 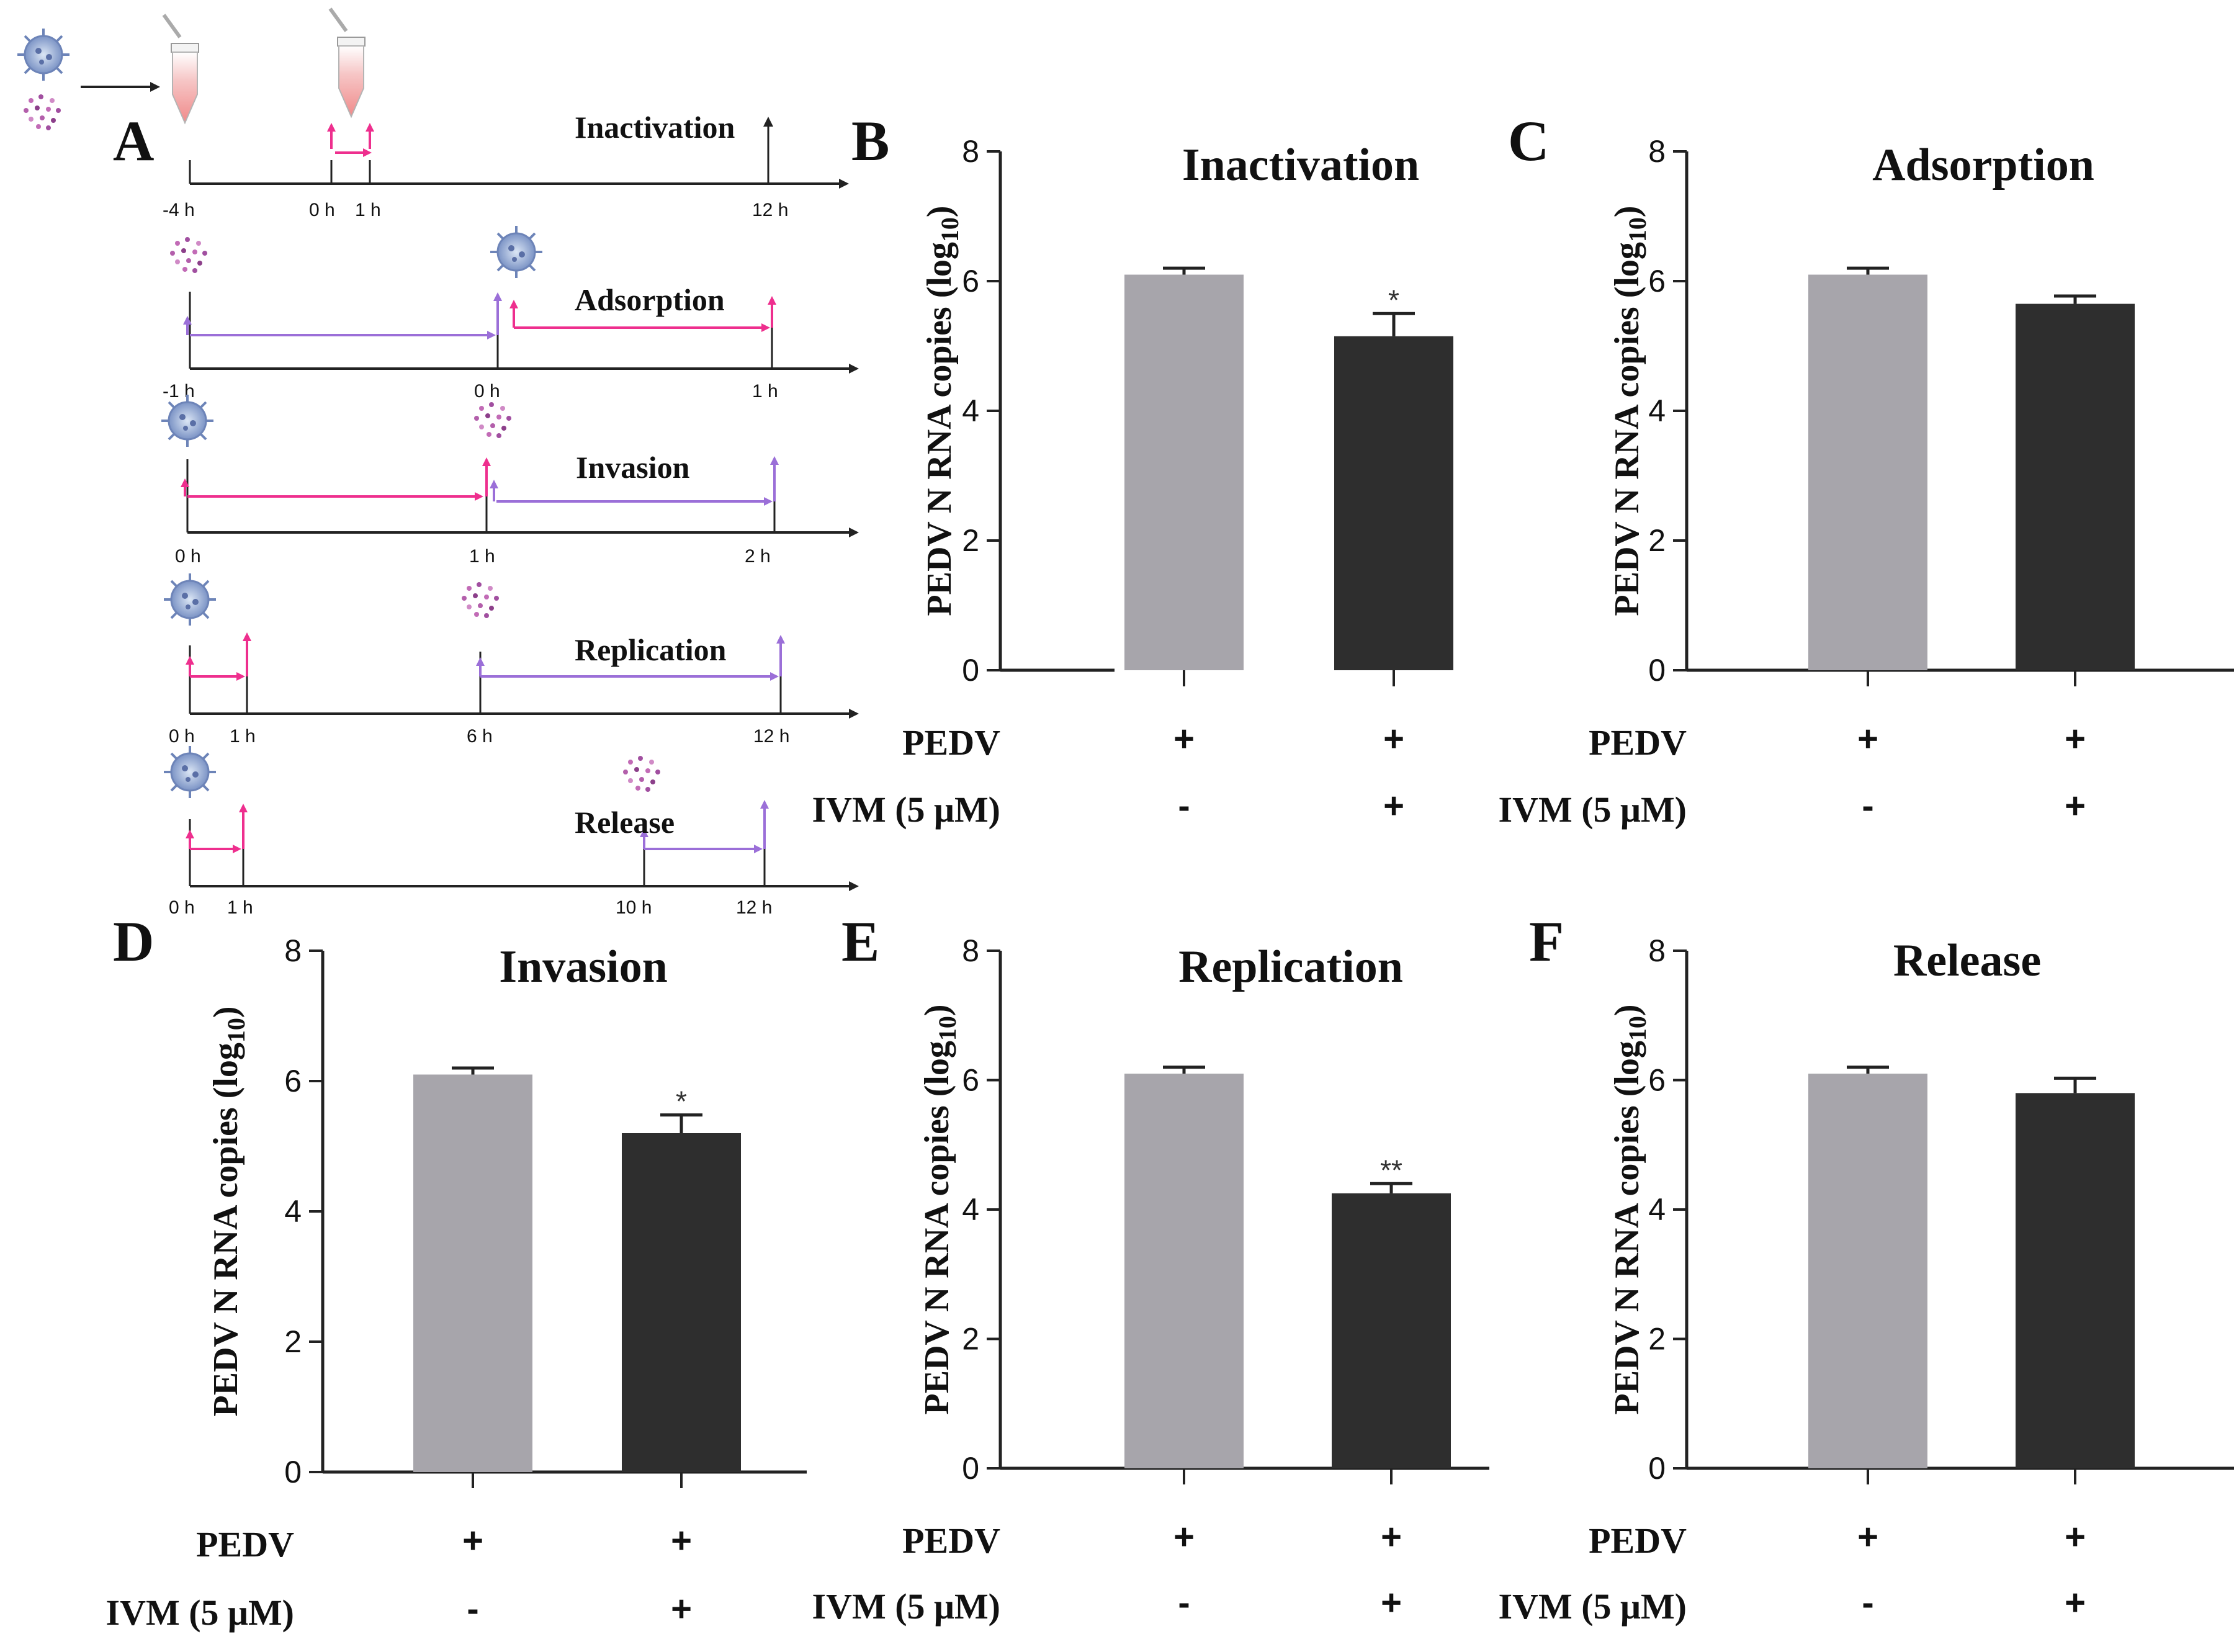 What do you see at coordinates (179, 210) in the screenshot?
I see `timeline-tick-label: -4 h` at bounding box center [179, 210].